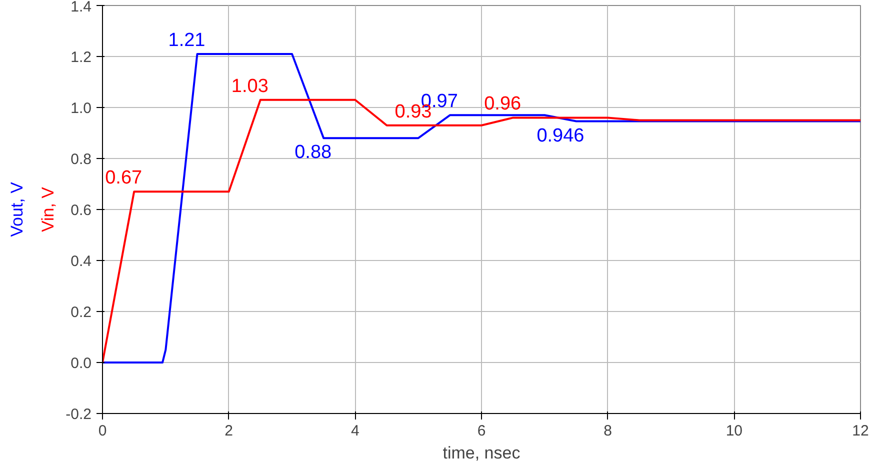 The height and width of the screenshot is (472, 895). Describe the element at coordinates (102, 431) in the screenshot. I see `x-tick-label: 0` at that location.